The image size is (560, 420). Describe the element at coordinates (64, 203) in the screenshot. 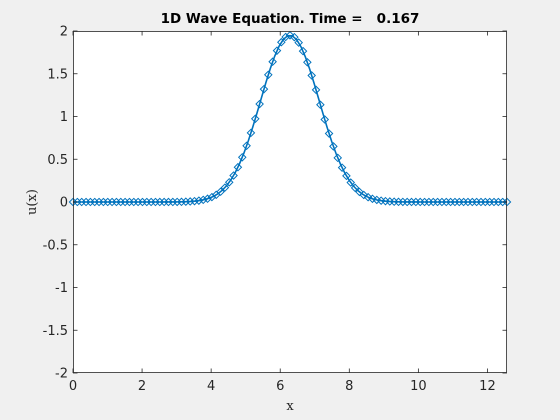

I see `y-tick-label: 0` at that location.